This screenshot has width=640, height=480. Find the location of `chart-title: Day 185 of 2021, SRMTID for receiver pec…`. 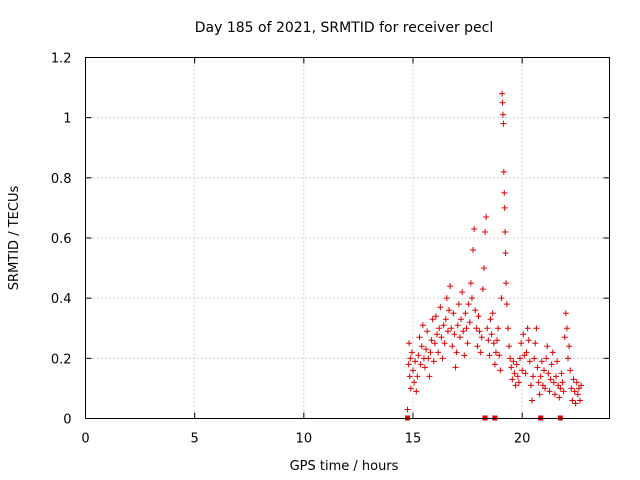

chart-title: Day 185 of 2021, SRMTID for receiver pec… is located at coordinates (344, 28).